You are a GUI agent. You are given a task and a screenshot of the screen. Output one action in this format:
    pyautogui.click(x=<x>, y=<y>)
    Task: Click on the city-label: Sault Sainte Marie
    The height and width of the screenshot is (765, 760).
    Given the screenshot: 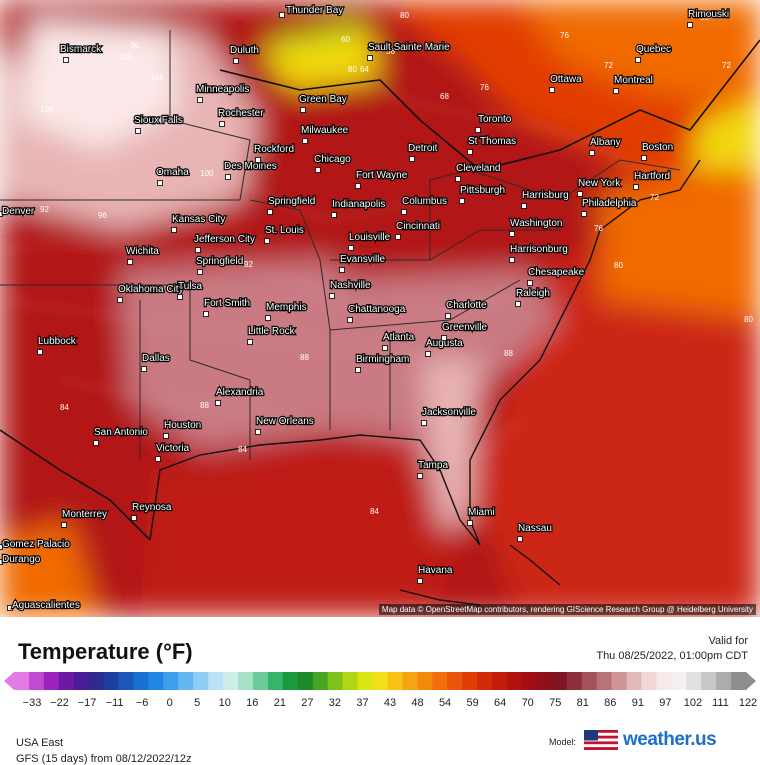 What is the action you would take?
    pyautogui.click(x=409, y=47)
    